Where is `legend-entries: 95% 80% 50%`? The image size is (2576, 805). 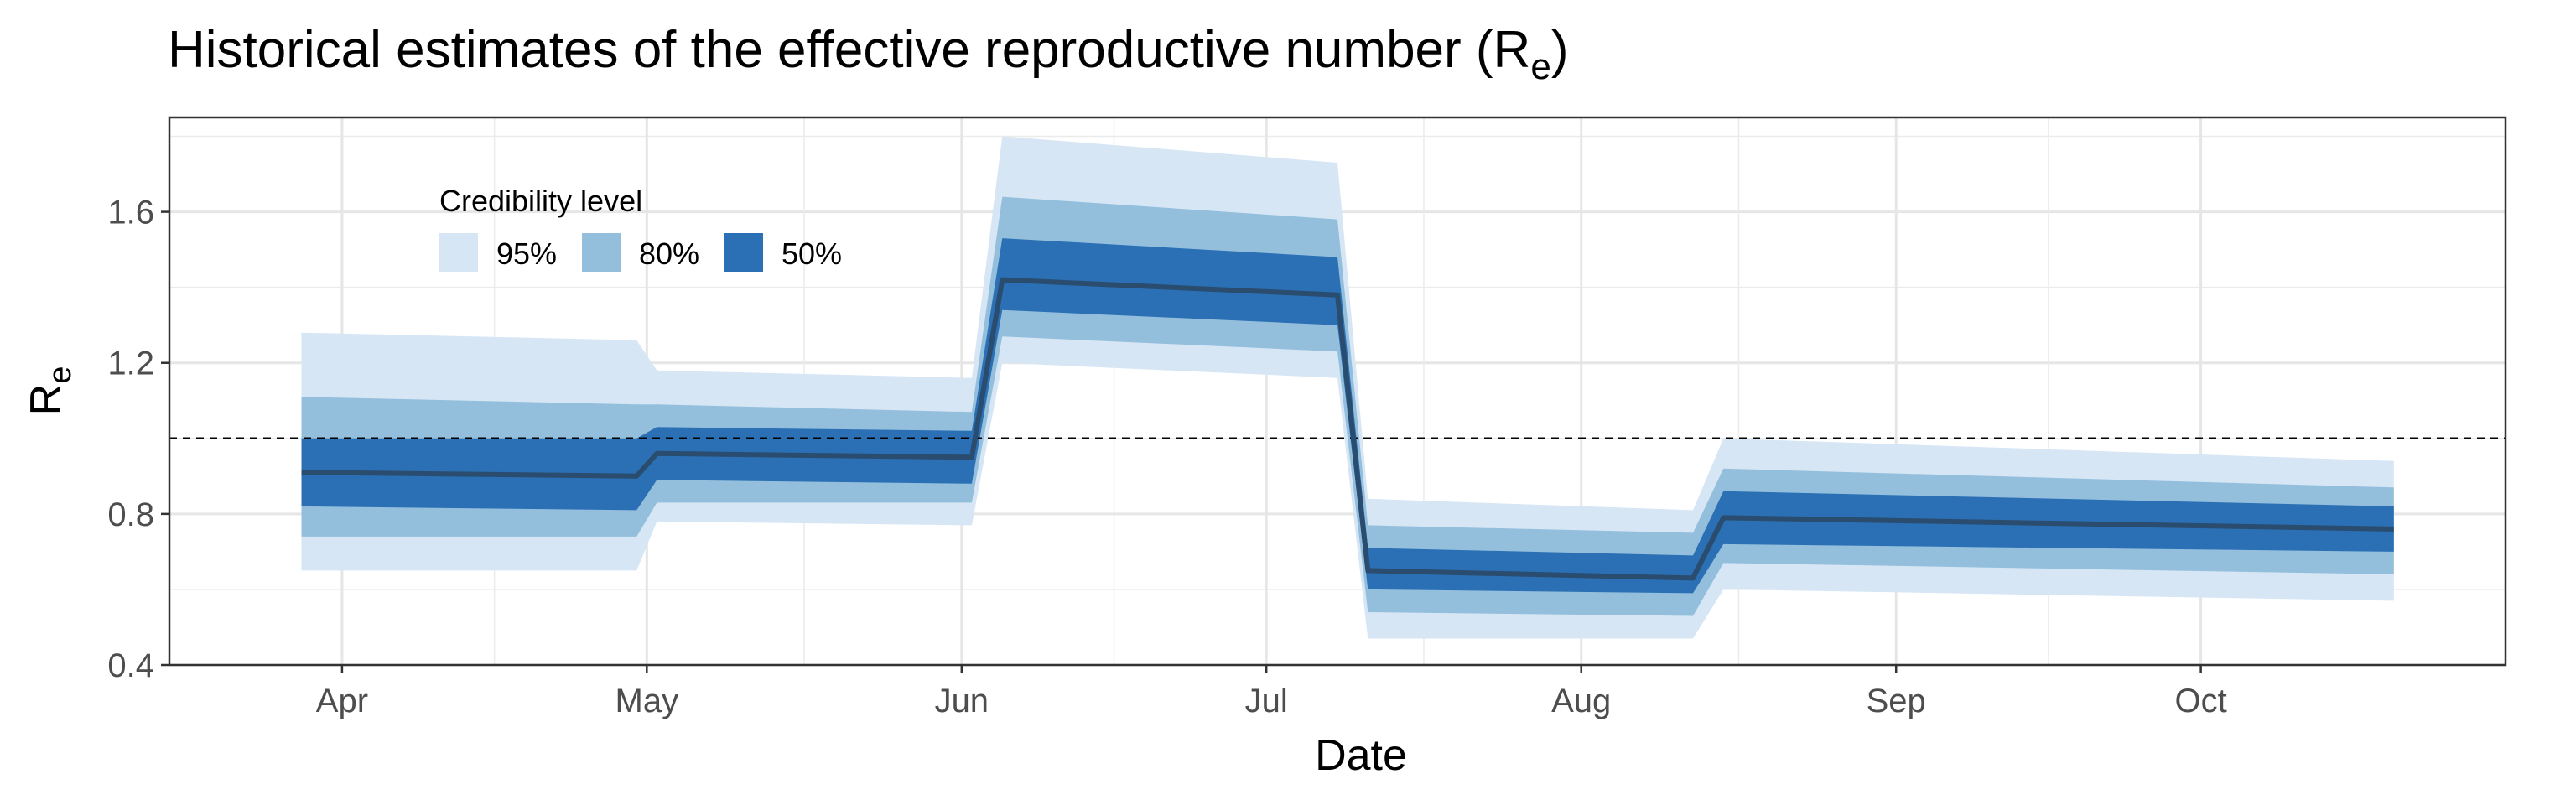 legend-entries: 95% 80% 50% is located at coordinates (640, 252).